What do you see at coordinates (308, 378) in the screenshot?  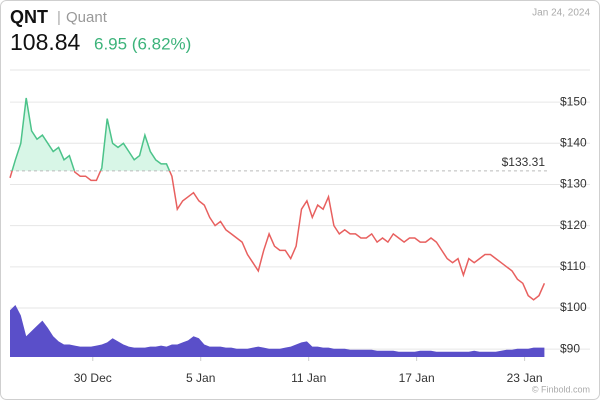 I see `x-tick-label: 11 Jan` at bounding box center [308, 378].